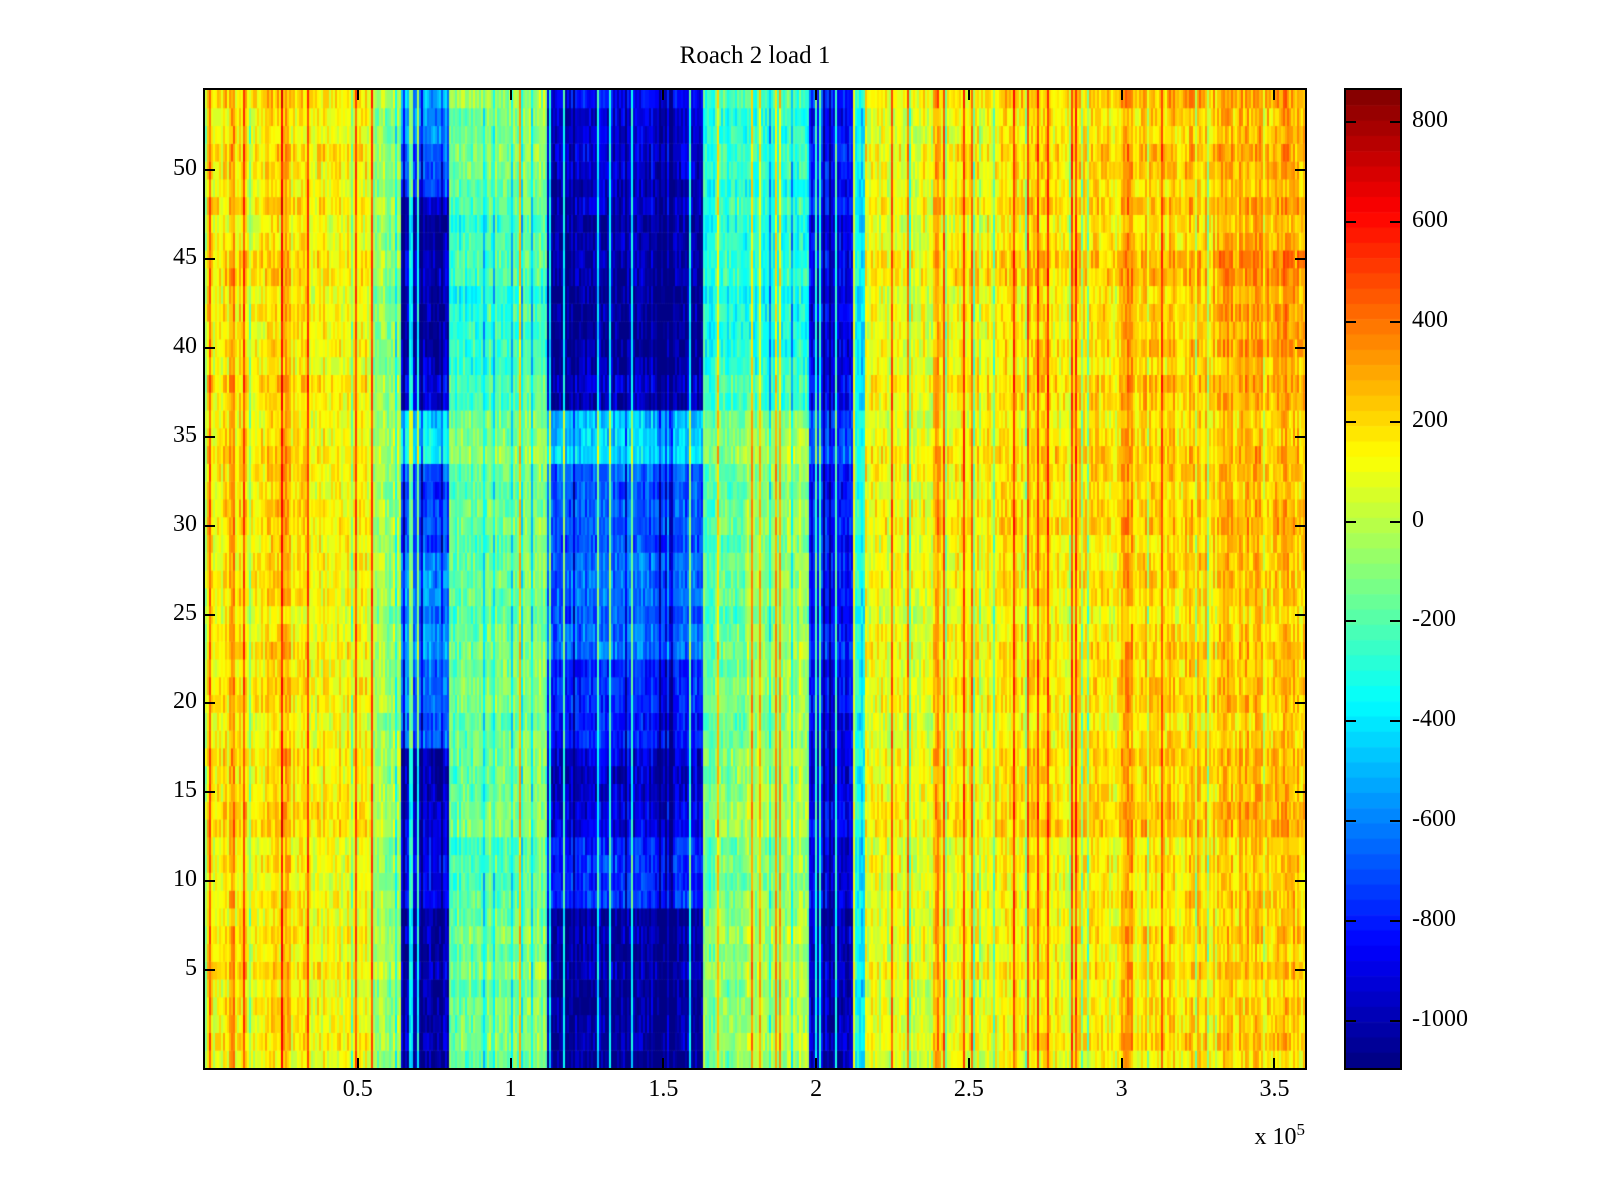 This screenshot has width=1600, height=1200. I want to click on colorbar-tick-label: 800, so click(1430, 120).